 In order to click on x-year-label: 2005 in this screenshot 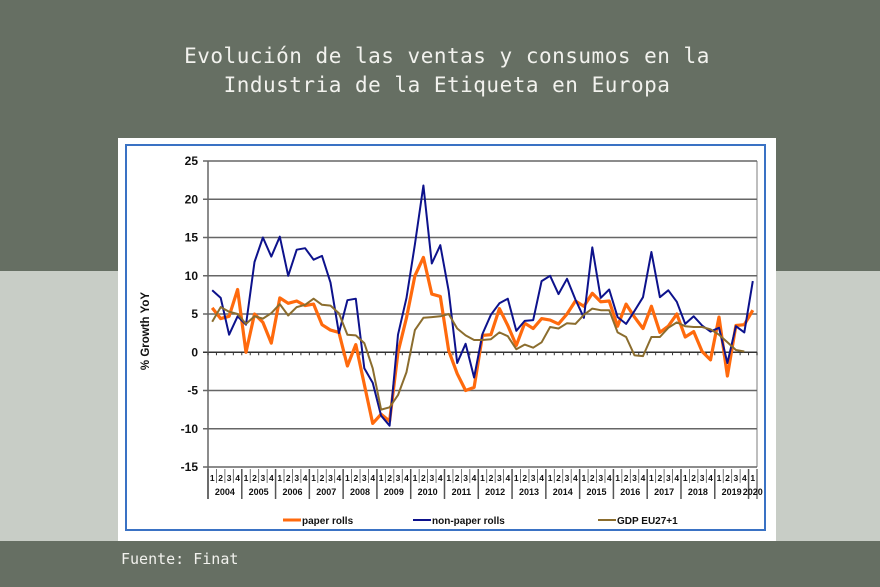, I will do `click(259, 492)`.